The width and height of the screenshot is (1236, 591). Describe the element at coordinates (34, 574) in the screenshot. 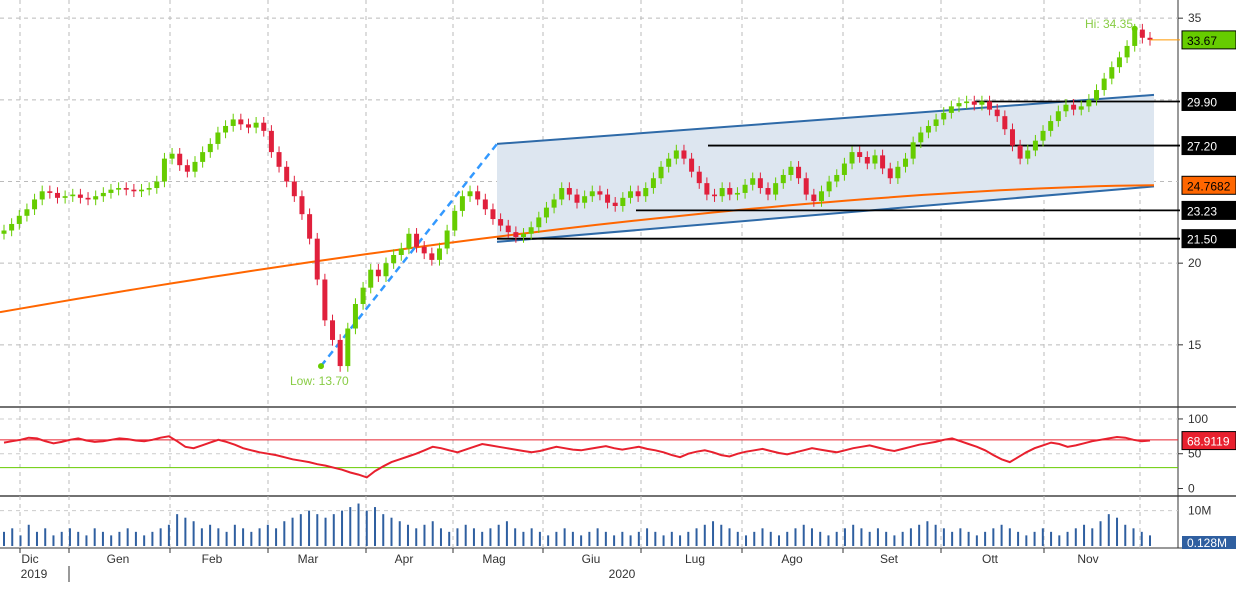

I see `year-label: 2019` at that location.